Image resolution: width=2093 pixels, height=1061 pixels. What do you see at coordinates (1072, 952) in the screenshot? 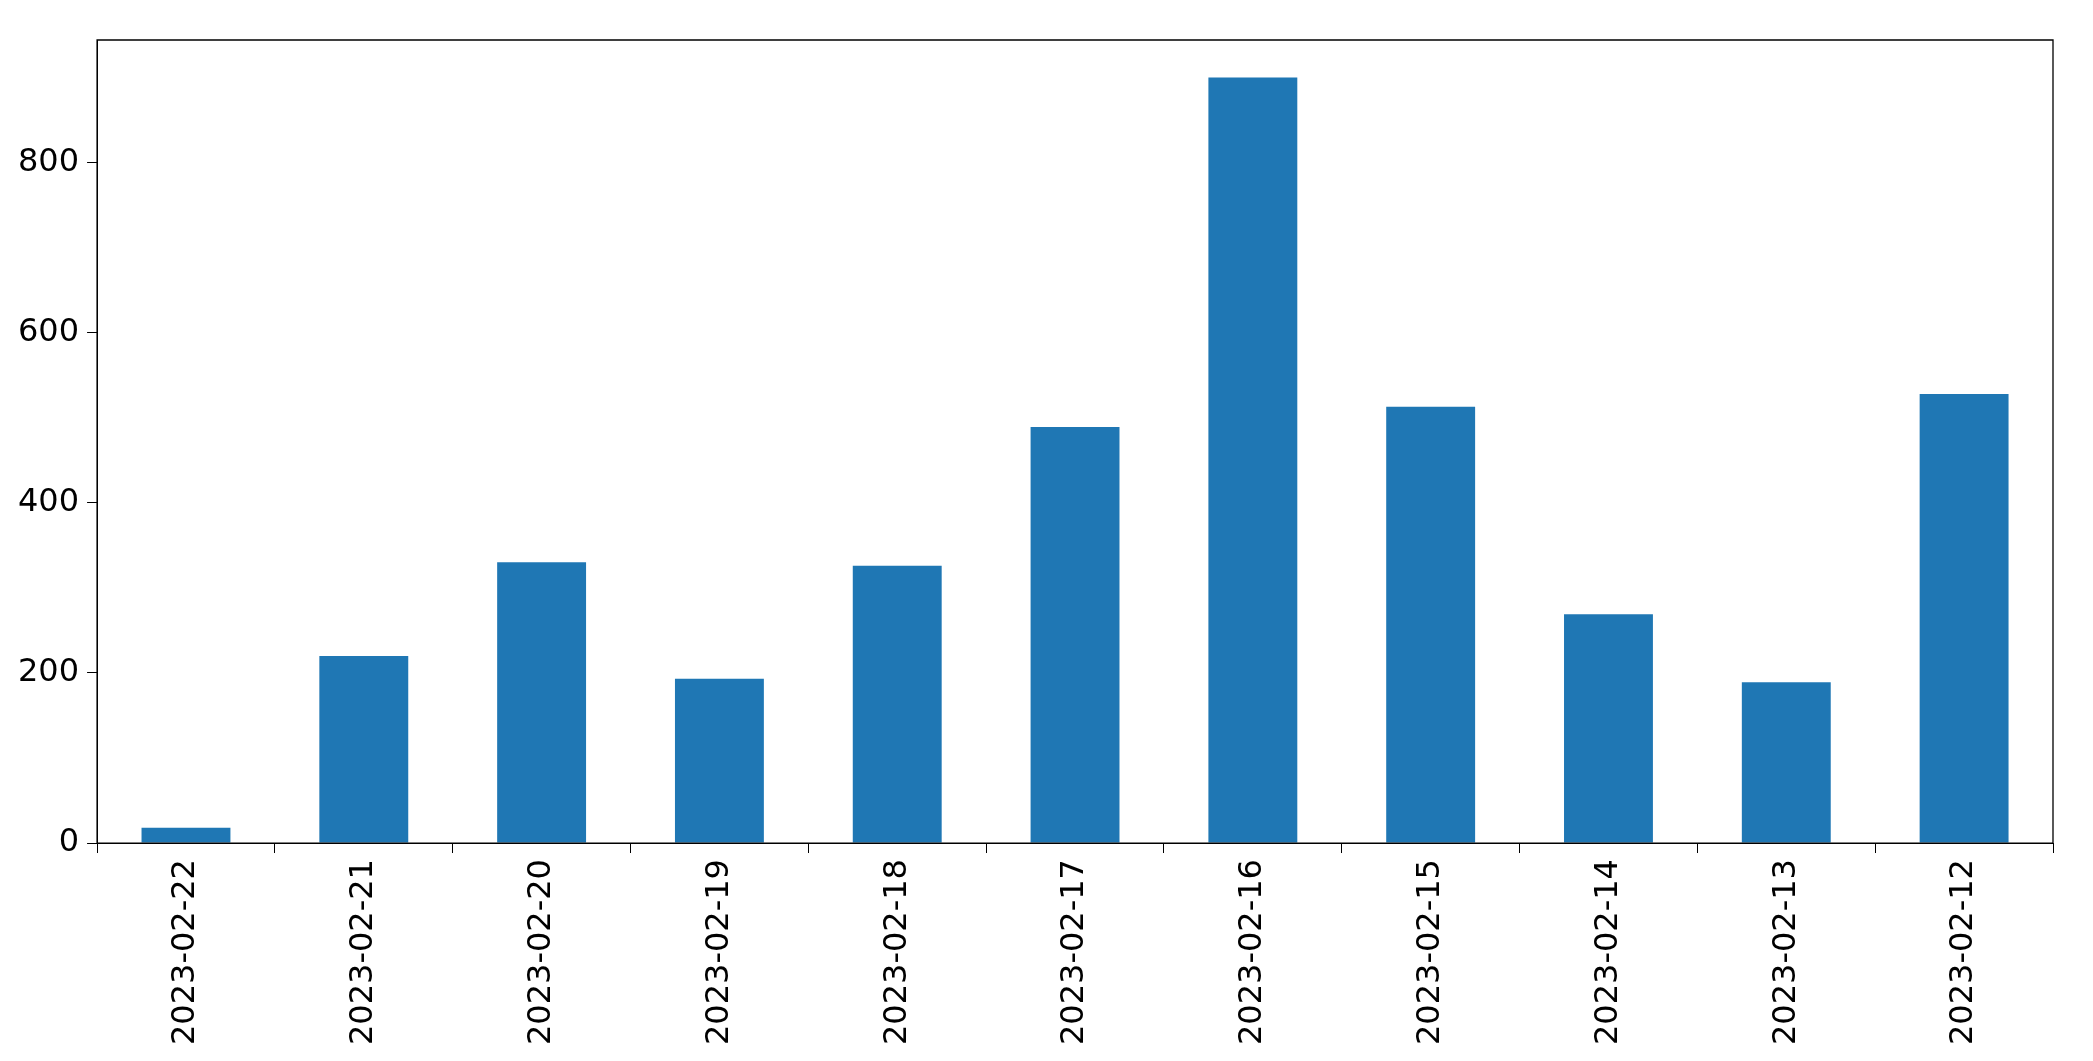
I see `x-tick-label: 2023-02-17` at bounding box center [1072, 952].